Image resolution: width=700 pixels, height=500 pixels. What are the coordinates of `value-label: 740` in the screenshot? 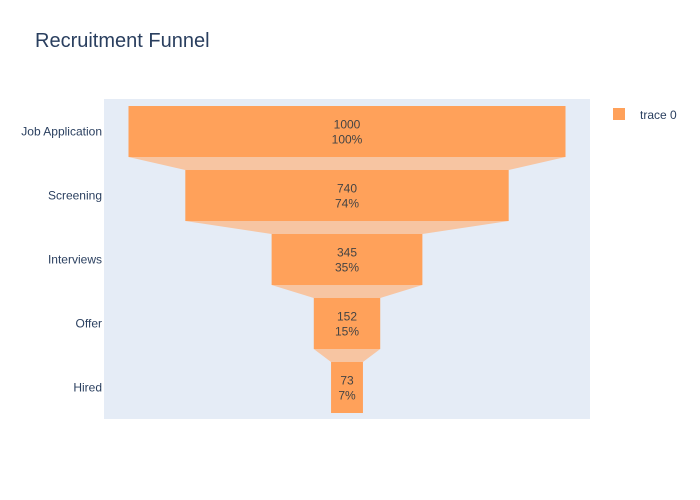 It's located at (347, 189).